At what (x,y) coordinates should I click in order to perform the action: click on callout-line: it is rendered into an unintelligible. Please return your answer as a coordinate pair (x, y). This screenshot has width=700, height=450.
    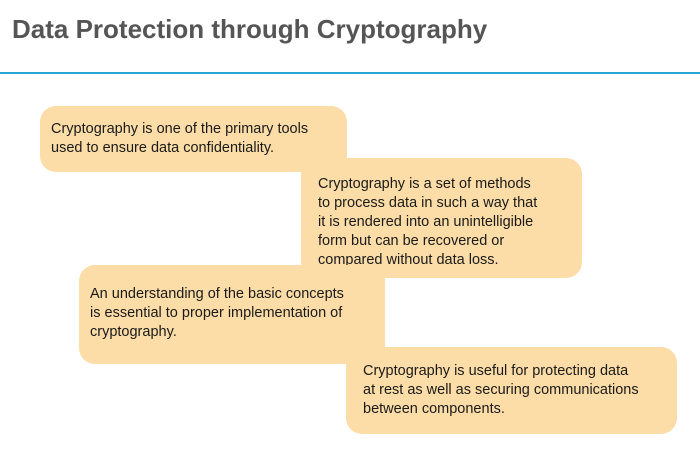
    Looking at the image, I should click on (426, 222).